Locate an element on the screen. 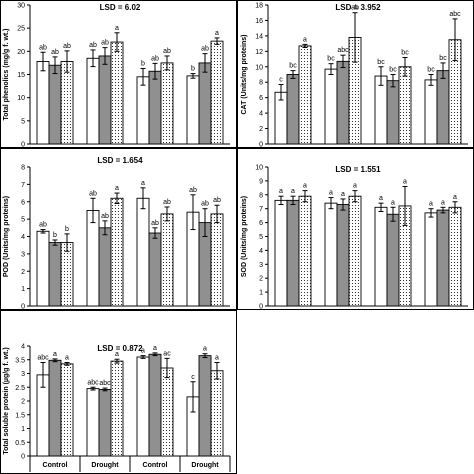  y-tick-label: 5 is located at coordinates (23, 220).